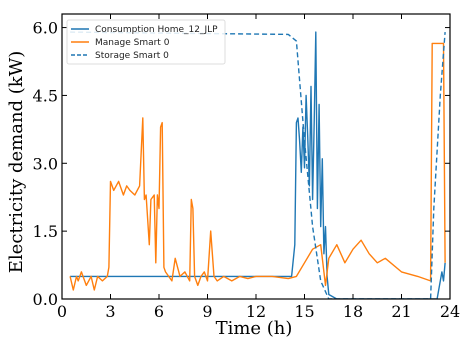 The height and width of the screenshot is (343, 460). I want to click on x-tick-label: 6, so click(159, 311).